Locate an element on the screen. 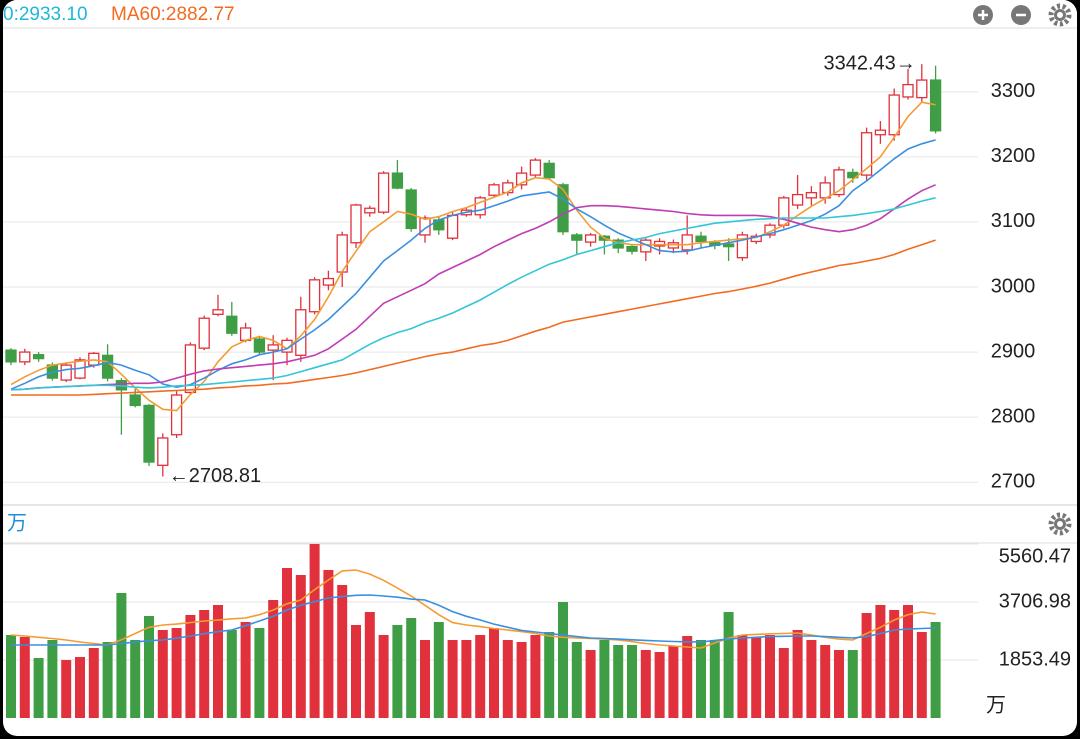  settings-button is located at coordinates (1060, 15).